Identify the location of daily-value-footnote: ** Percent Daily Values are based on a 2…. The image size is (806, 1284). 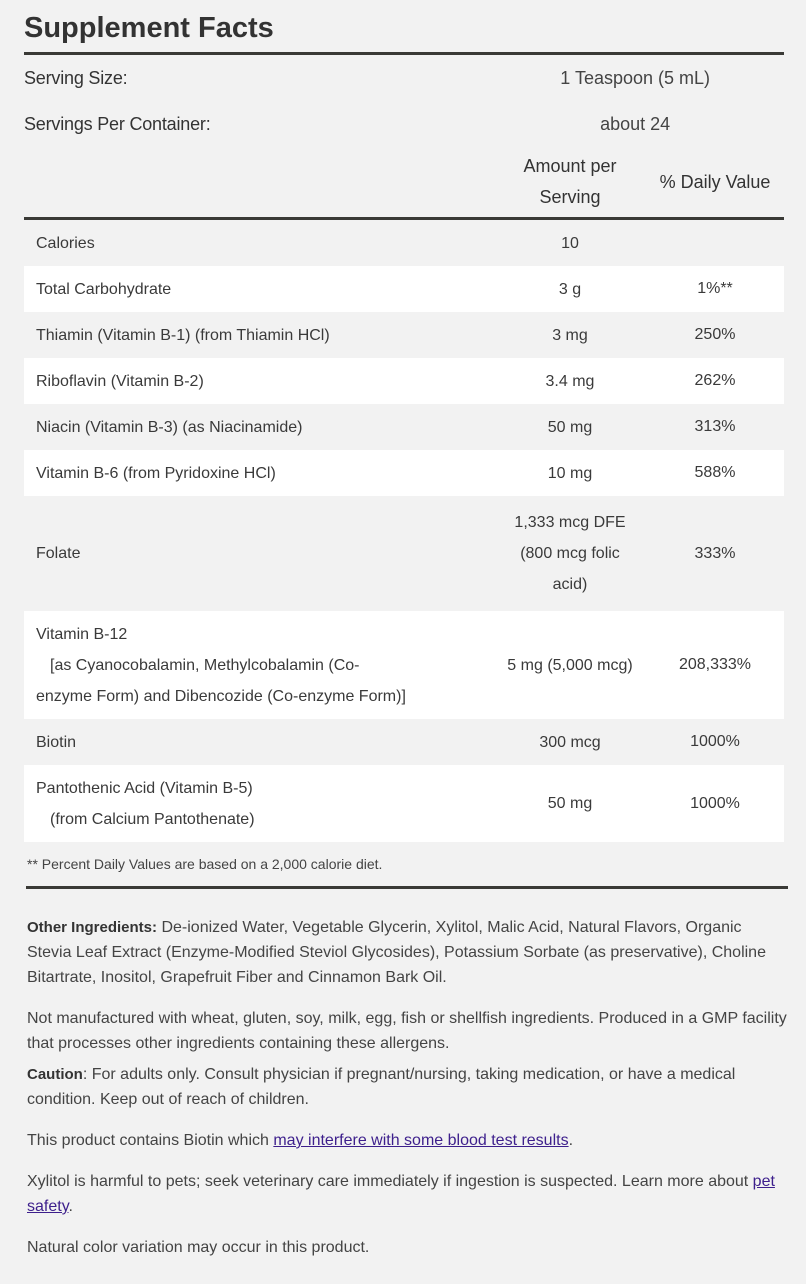
(205, 864).